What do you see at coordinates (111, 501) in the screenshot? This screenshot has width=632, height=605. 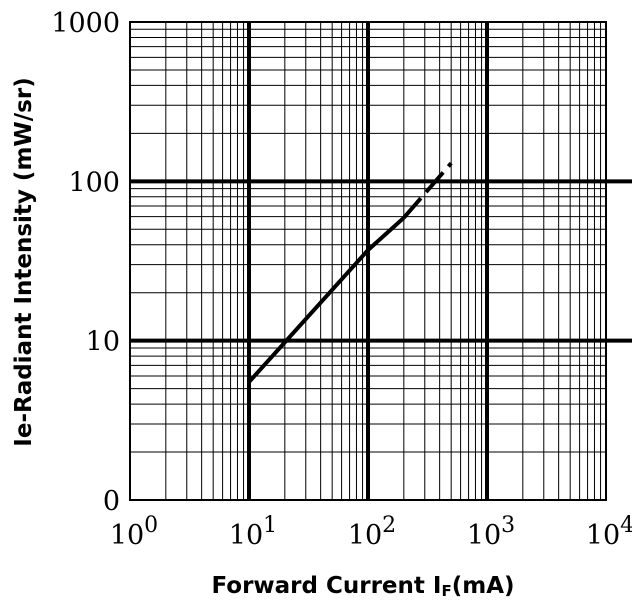 I see `y-tick-label: 0` at bounding box center [111, 501].